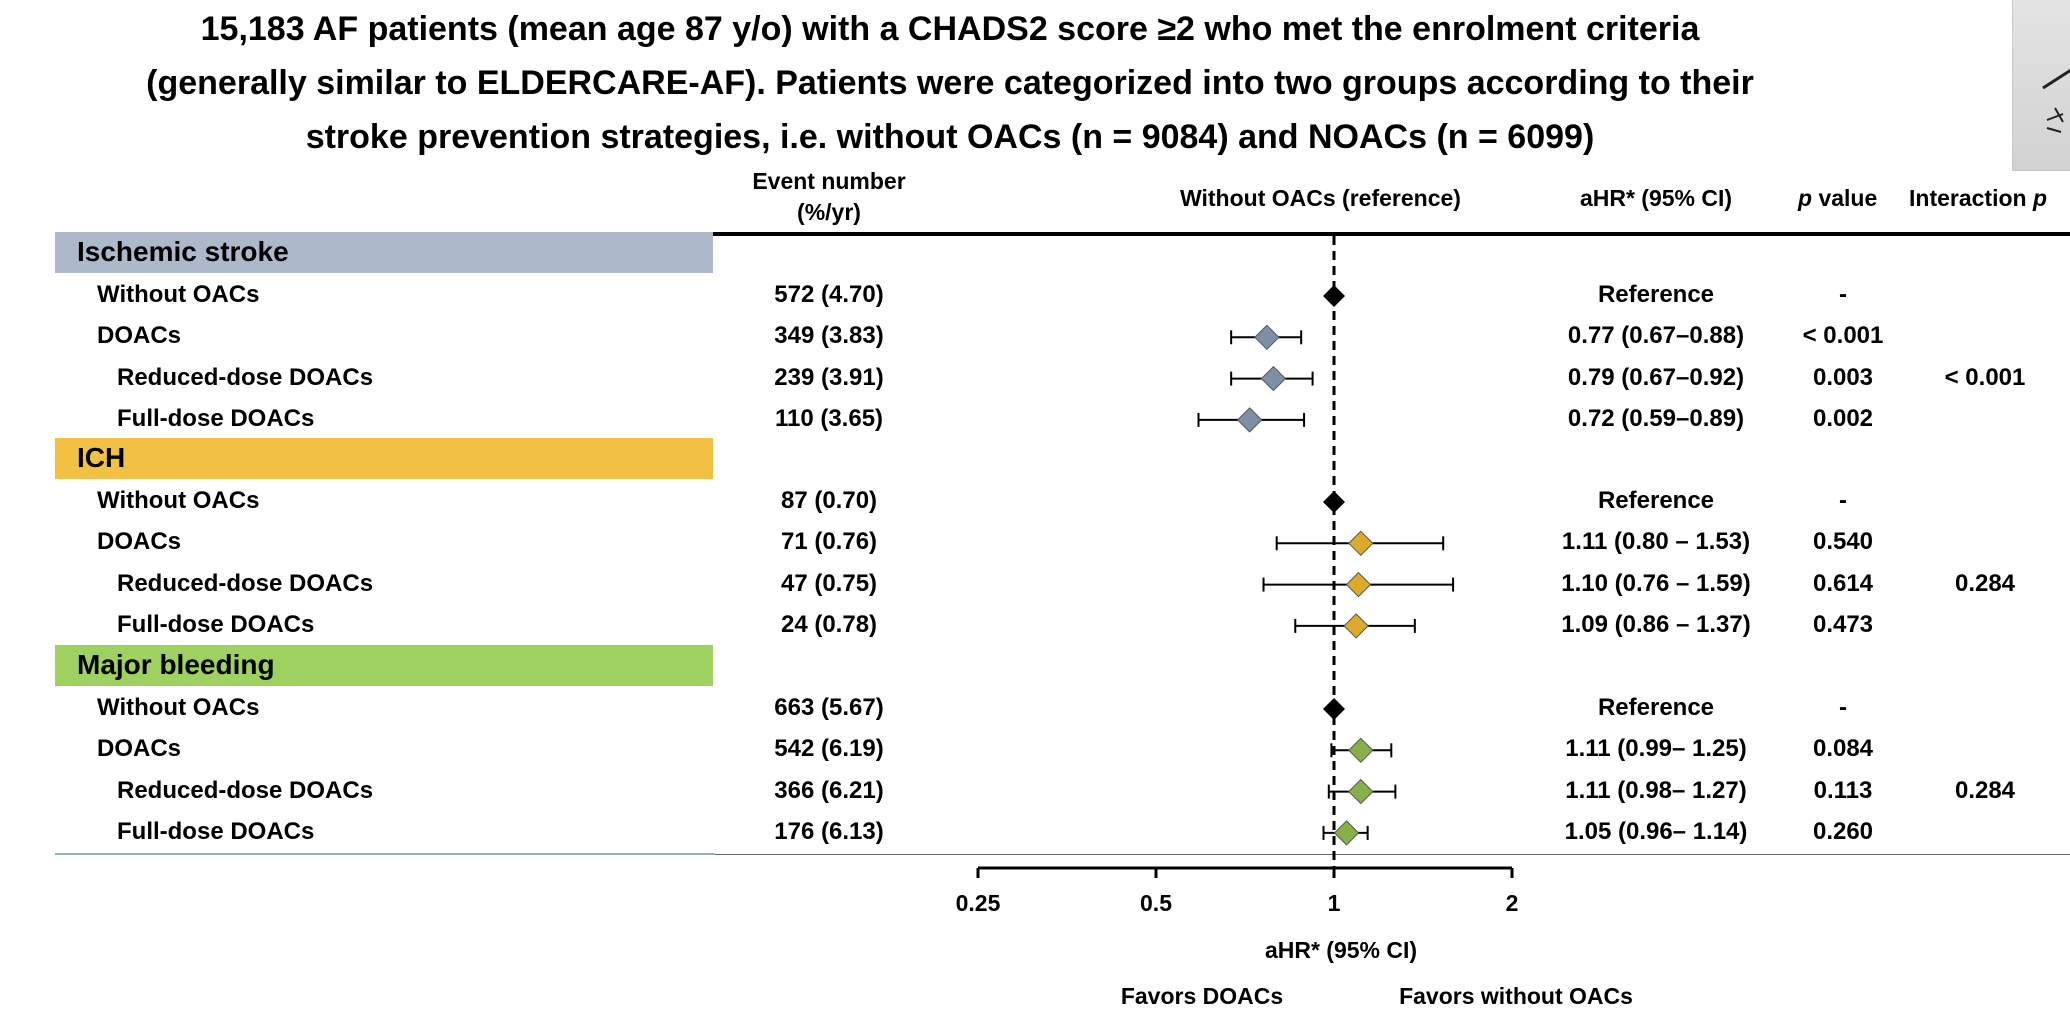  What do you see at coordinates (1062, 854) in the screenshot?
I see `table-bottom-rule` at bounding box center [1062, 854].